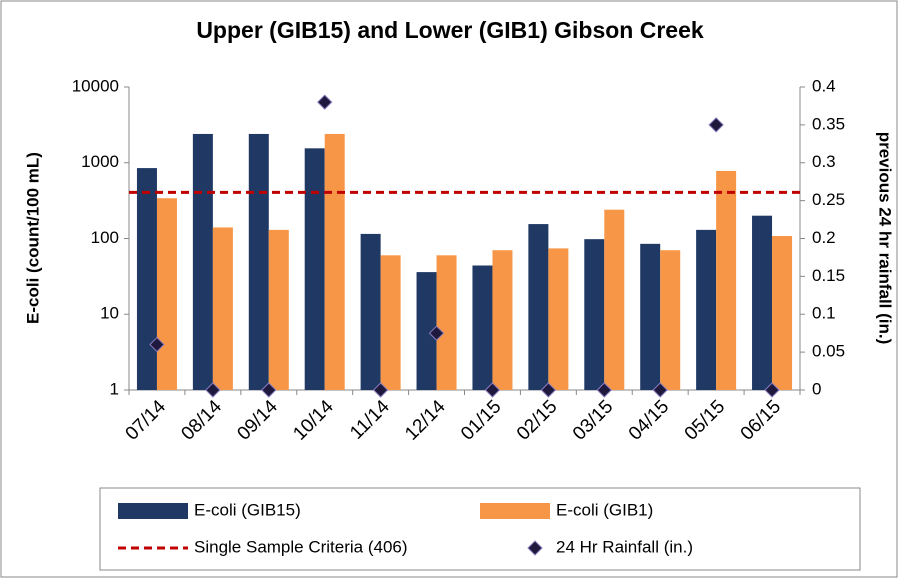 The image size is (899, 584). What do you see at coordinates (824, 313) in the screenshot?
I see `y2-tick-label: 0.1` at bounding box center [824, 313].